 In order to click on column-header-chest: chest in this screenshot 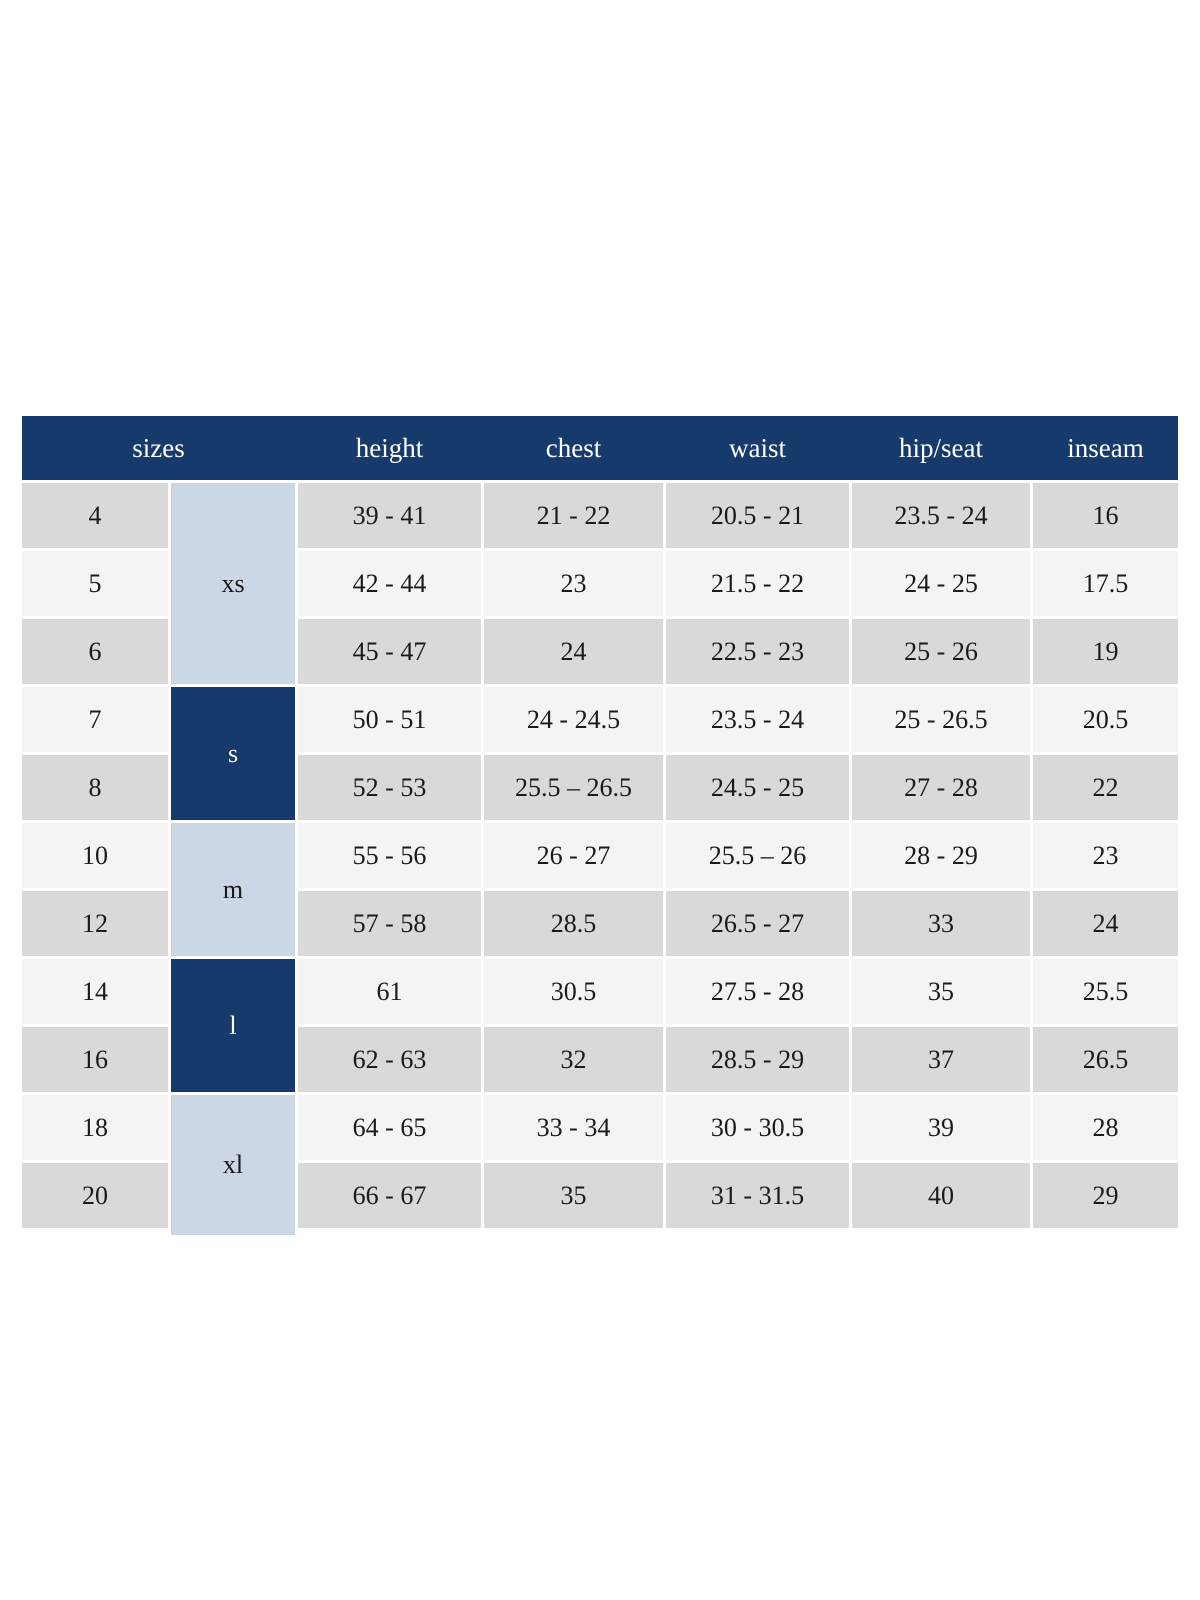, I will do `click(573, 447)`.